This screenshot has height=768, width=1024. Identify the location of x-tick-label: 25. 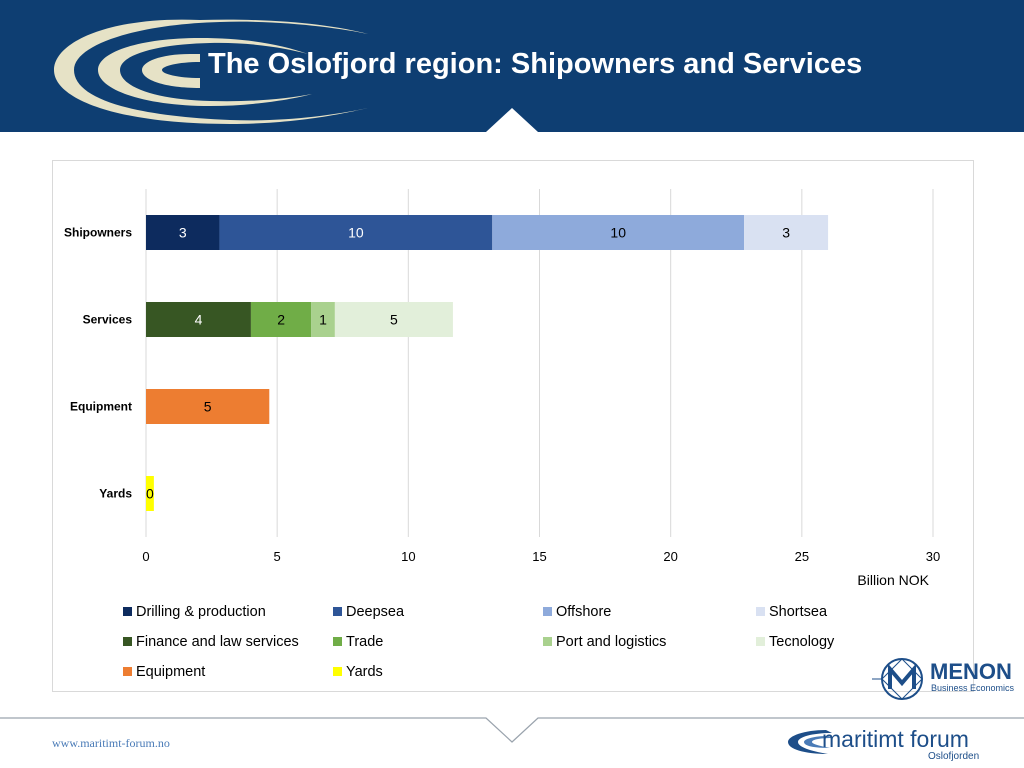
(802, 556).